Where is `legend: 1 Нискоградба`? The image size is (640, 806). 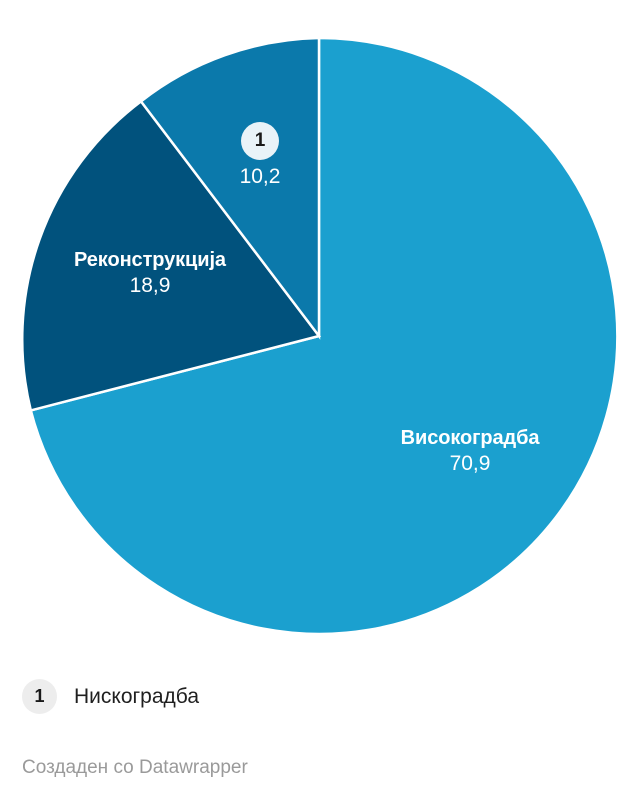
legend: 1 Нискоградба is located at coordinates (110, 696).